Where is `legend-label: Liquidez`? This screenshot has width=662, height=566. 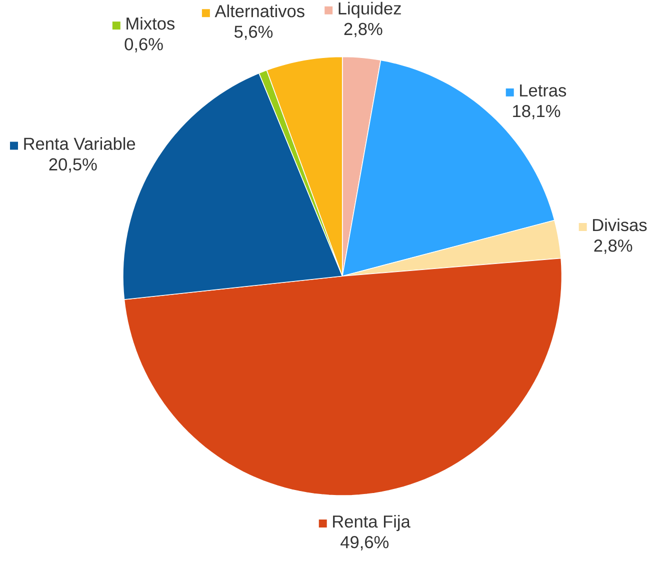
legend-label: Liquidez is located at coordinates (369, 10).